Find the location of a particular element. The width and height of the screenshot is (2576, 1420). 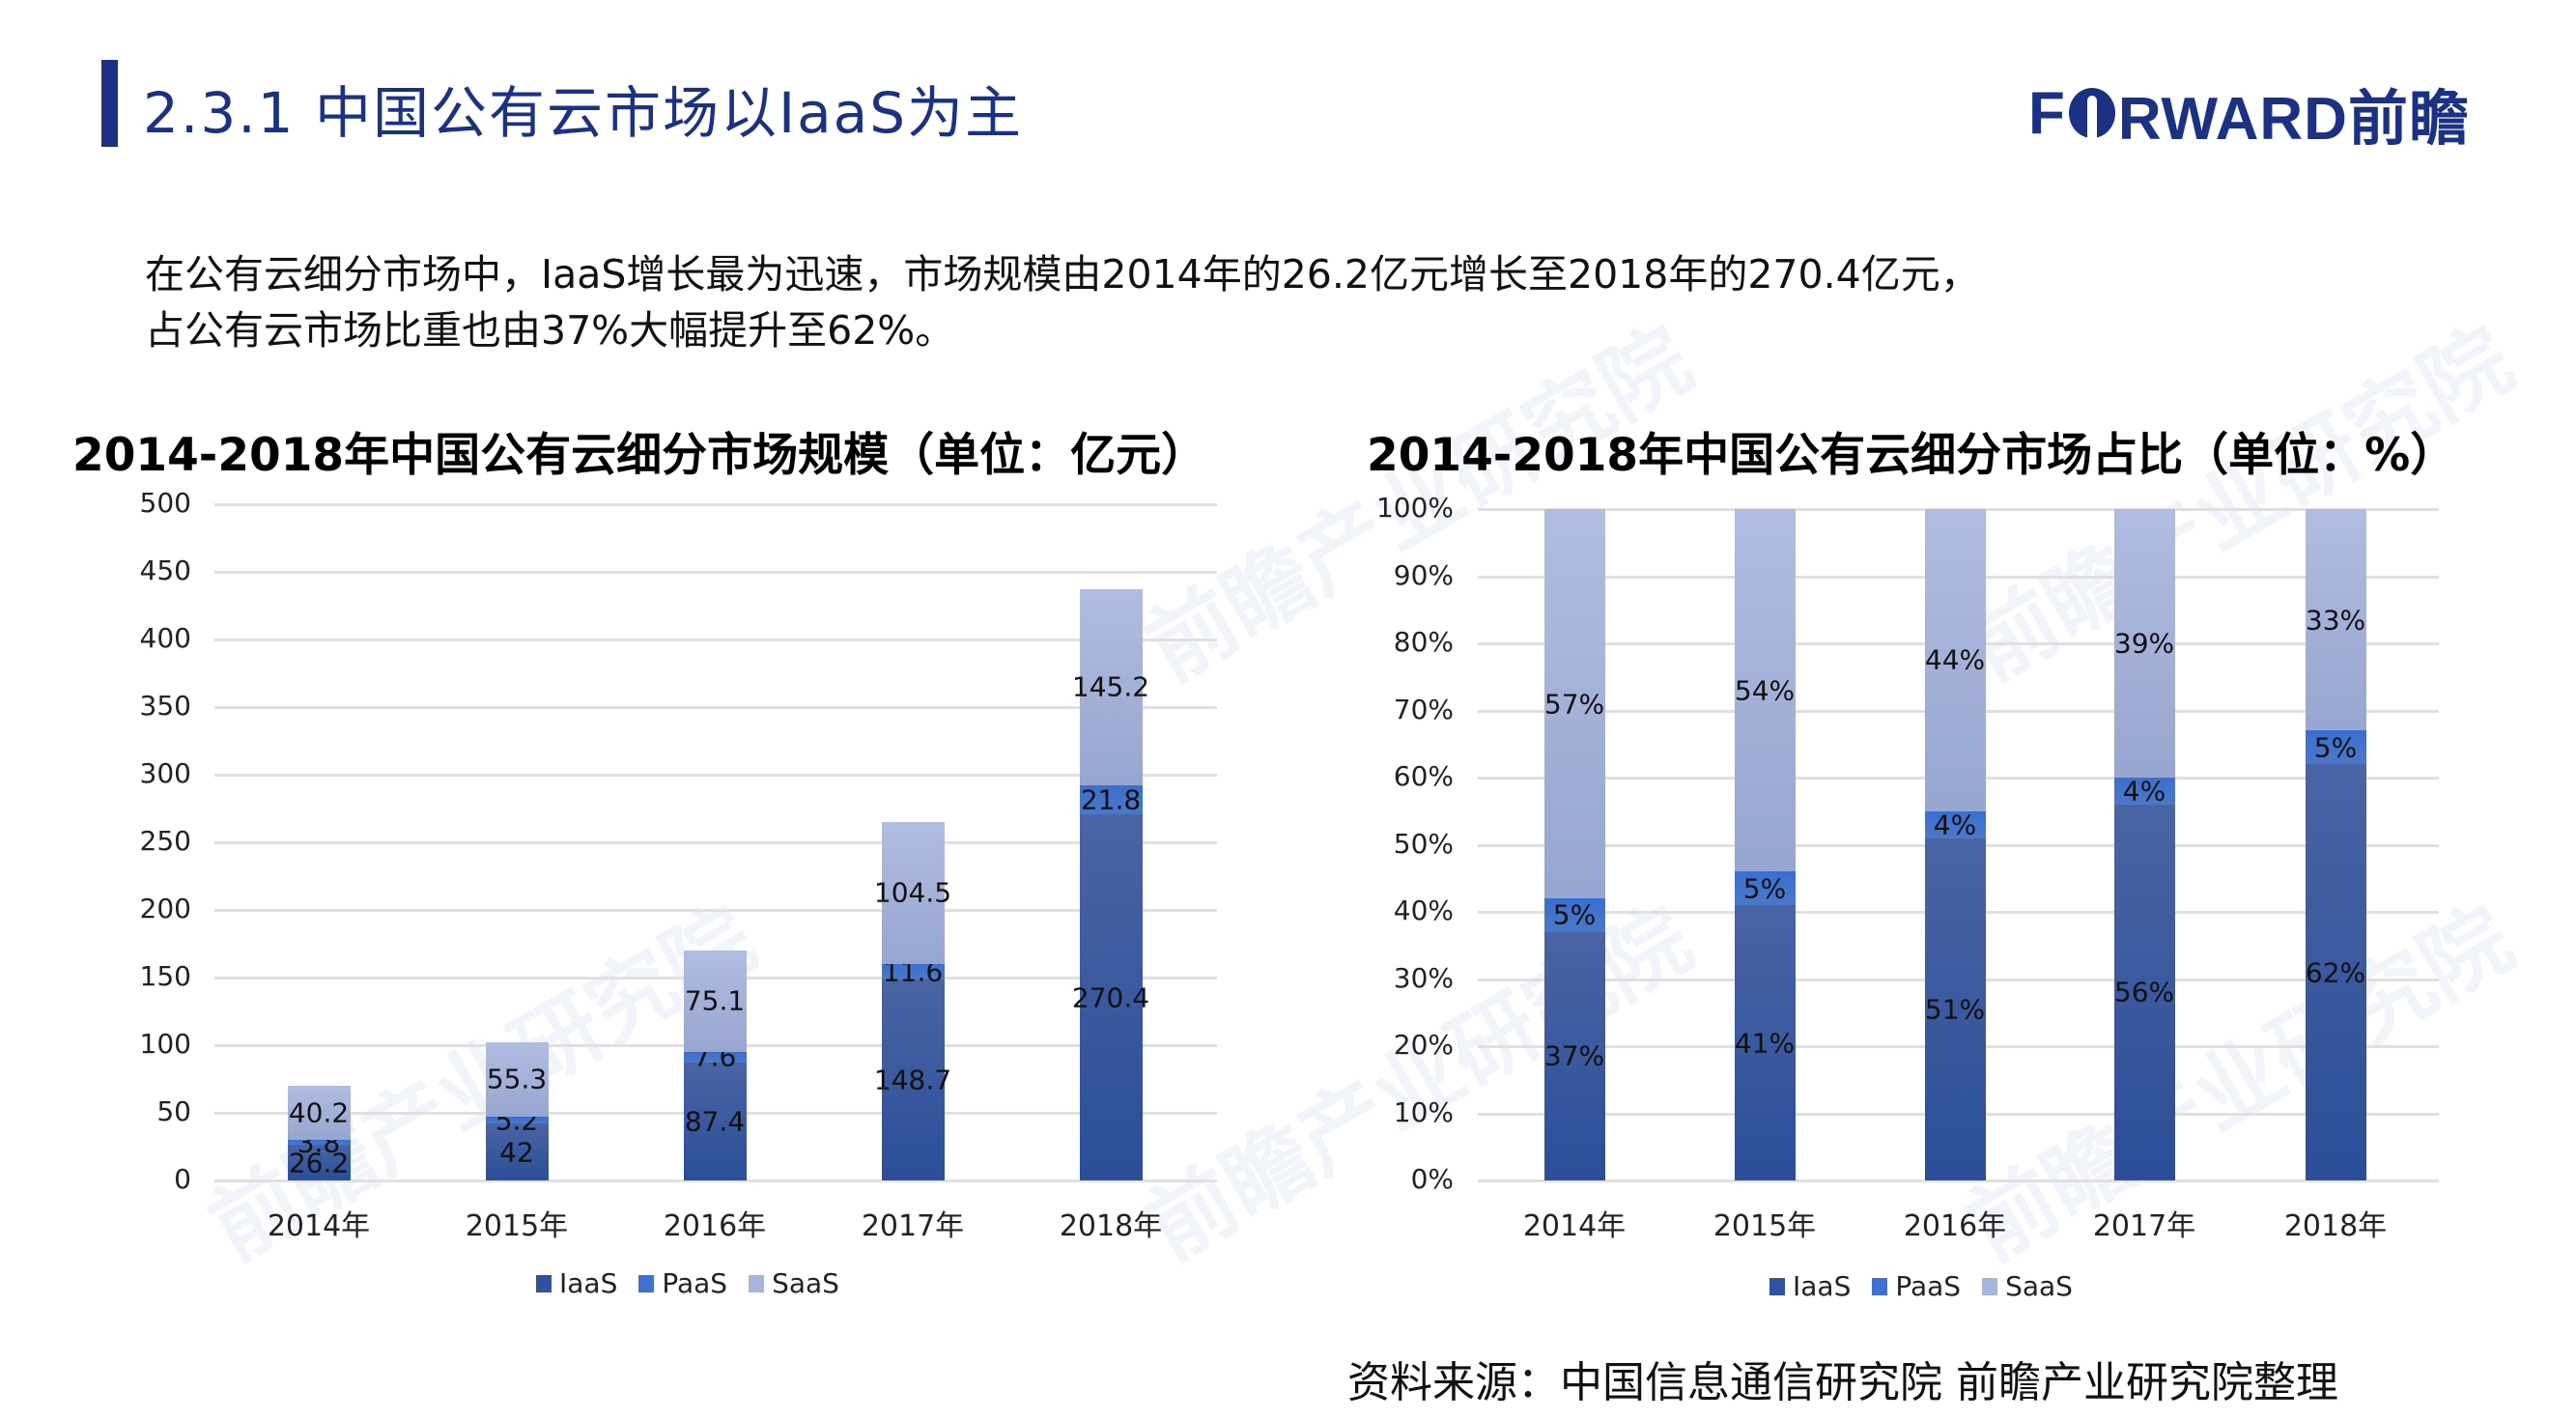

bar-segment-iaas: 42 is located at coordinates (517, 1151).